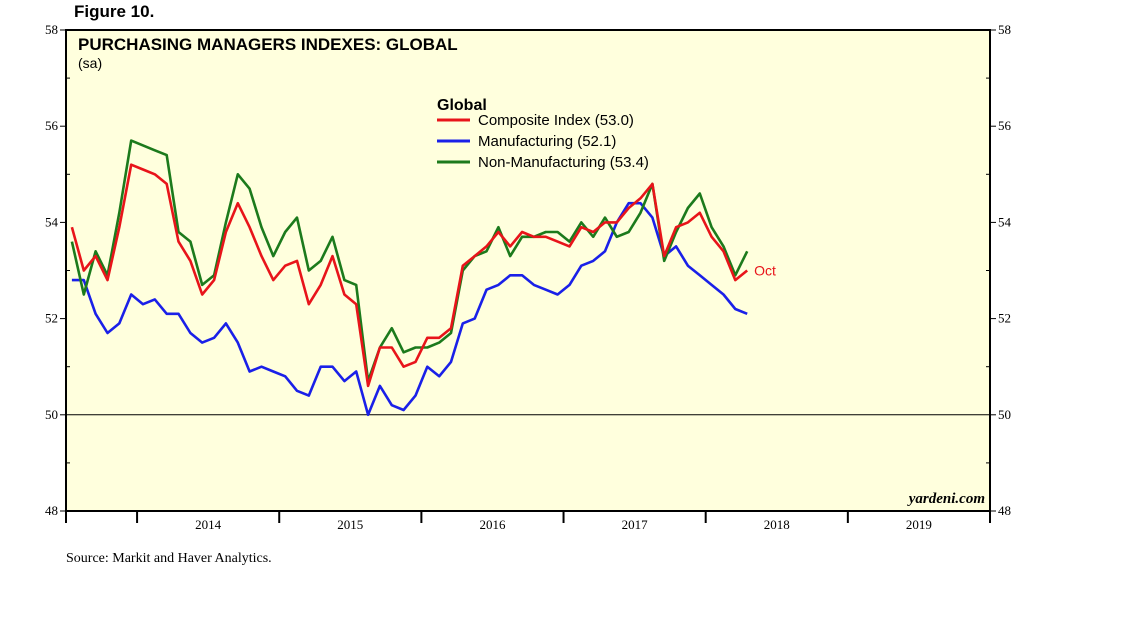  I want to click on legend-label-2: Non-Manufacturing (53.4), so click(563, 162).